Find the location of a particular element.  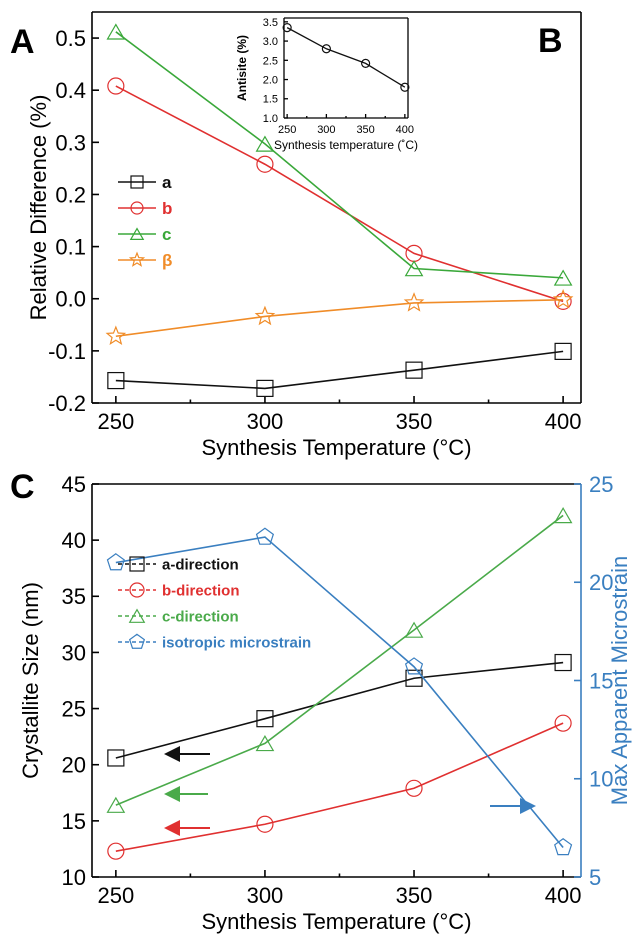

y2-axis-label: Max Apparent Microstrain is located at coordinates (619, 680).